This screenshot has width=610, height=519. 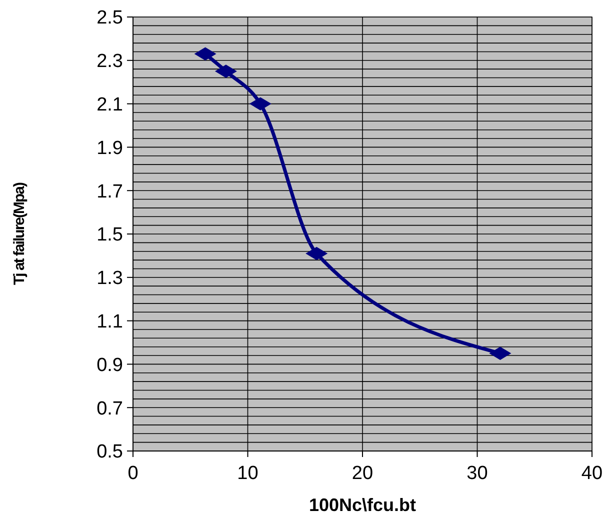 What do you see at coordinates (19, 234) in the screenshot?
I see `y-axis-title: Tj at failure(Mpa)` at bounding box center [19, 234].